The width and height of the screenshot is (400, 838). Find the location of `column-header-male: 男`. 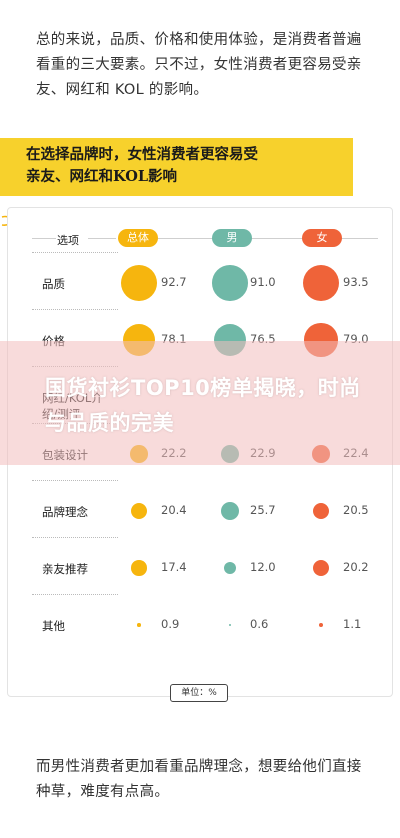

column-header-male: 男 is located at coordinates (232, 238).